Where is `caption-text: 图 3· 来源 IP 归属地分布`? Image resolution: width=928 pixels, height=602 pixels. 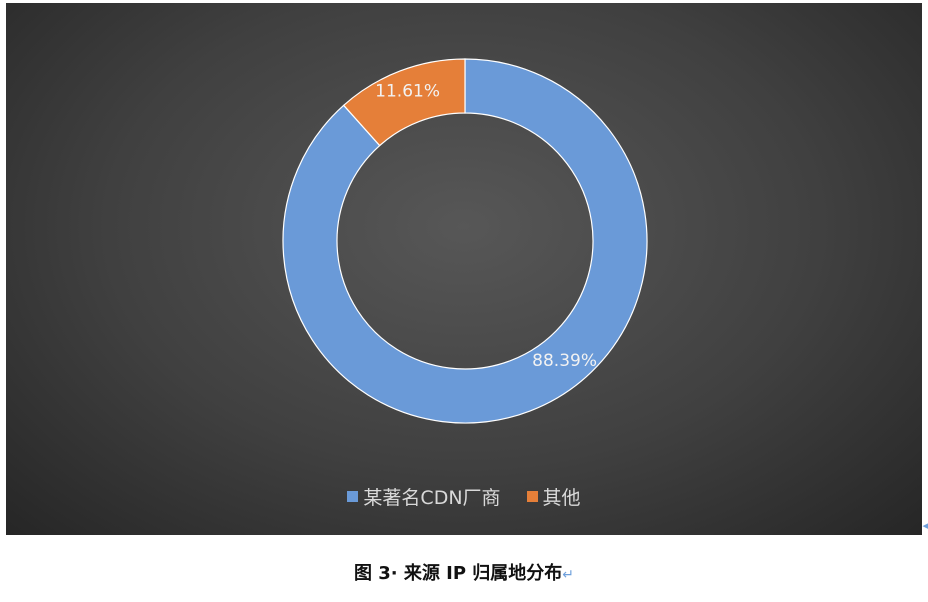 caption-text: 图 3· 来源 IP 归属地分布 is located at coordinates (458, 573).